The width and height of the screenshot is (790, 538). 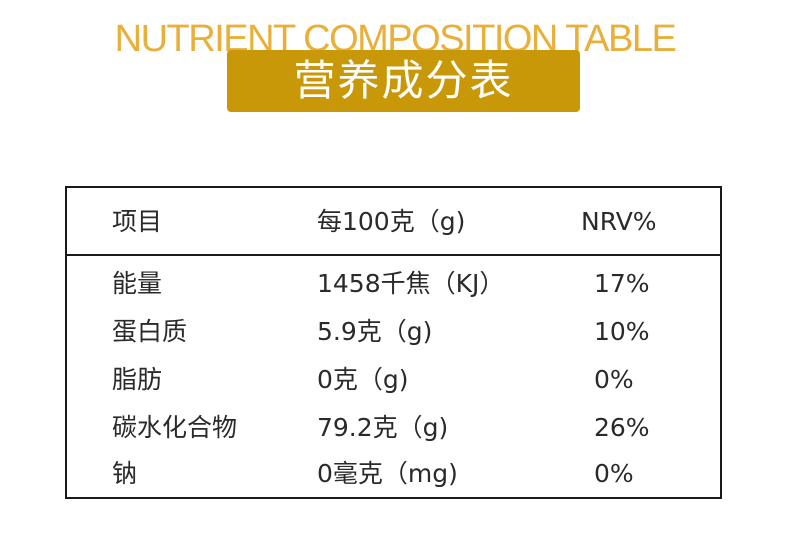 I want to click on column-header-per100g: 每100克（g), so click(x=391, y=221).